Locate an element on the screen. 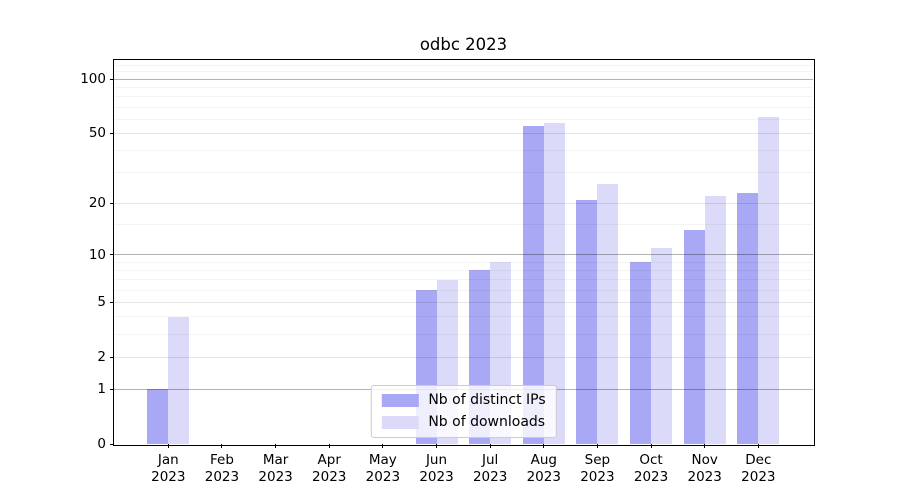  bar-downloads-dec is located at coordinates (769, 280).